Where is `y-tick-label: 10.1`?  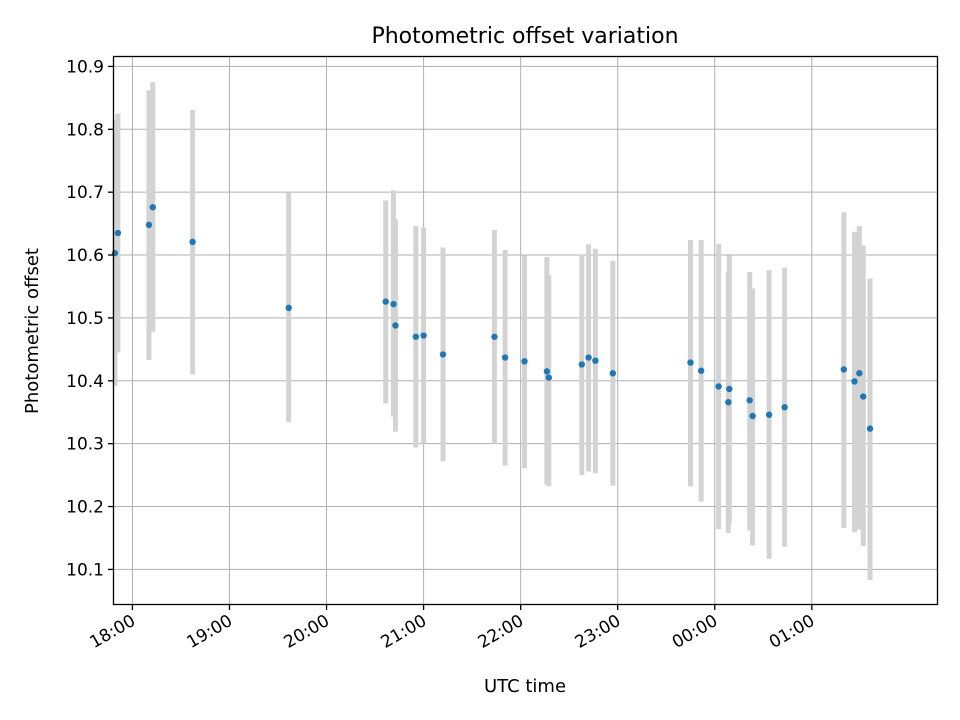 y-tick-label: 10.1 is located at coordinates (85, 570).